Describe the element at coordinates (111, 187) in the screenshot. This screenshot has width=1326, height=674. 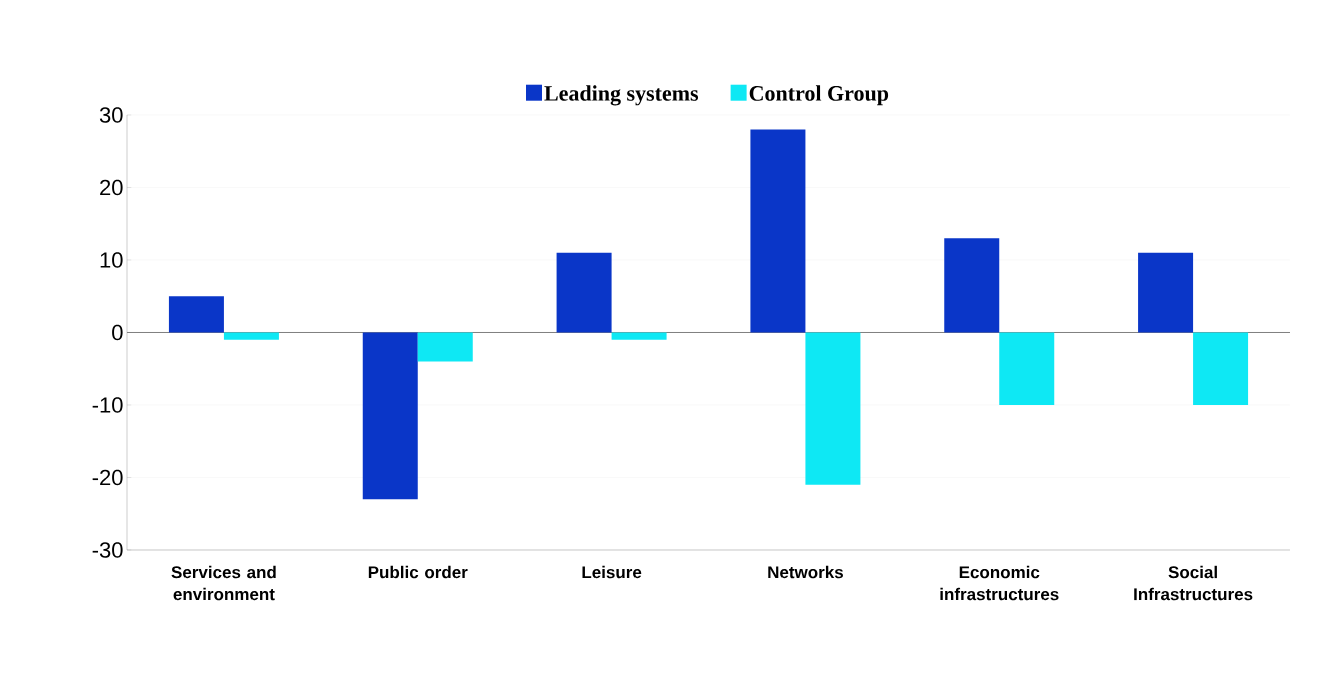
I see `y-tick-label: 20` at that location.